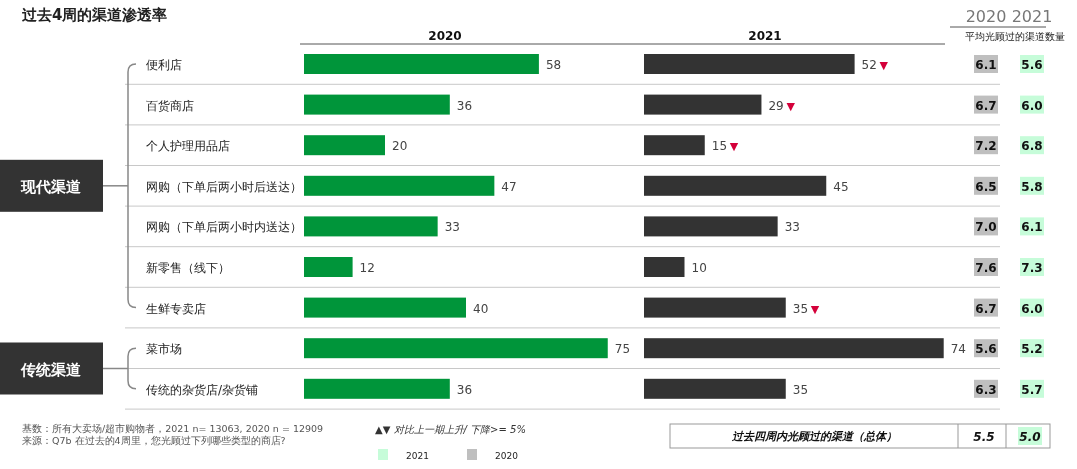 The height and width of the screenshot is (469, 1077). Describe the element at coordinates (1032, 349) in the screenshot. I see `data-label: 5.2` at that location.